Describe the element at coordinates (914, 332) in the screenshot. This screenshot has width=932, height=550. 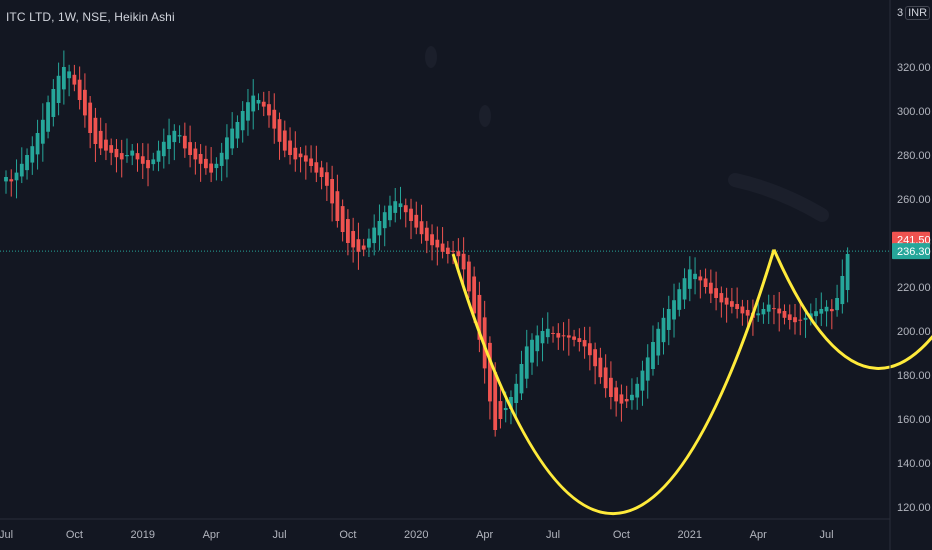
I see `y-tick-label: 200.00` at that location.